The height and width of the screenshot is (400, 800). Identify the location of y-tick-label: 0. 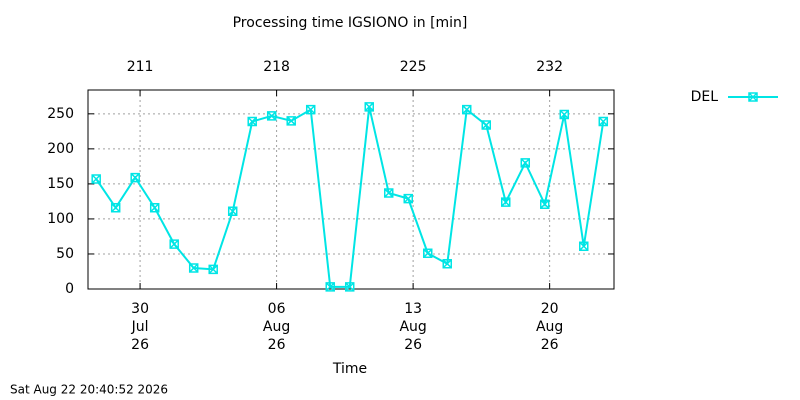
(69, 289).